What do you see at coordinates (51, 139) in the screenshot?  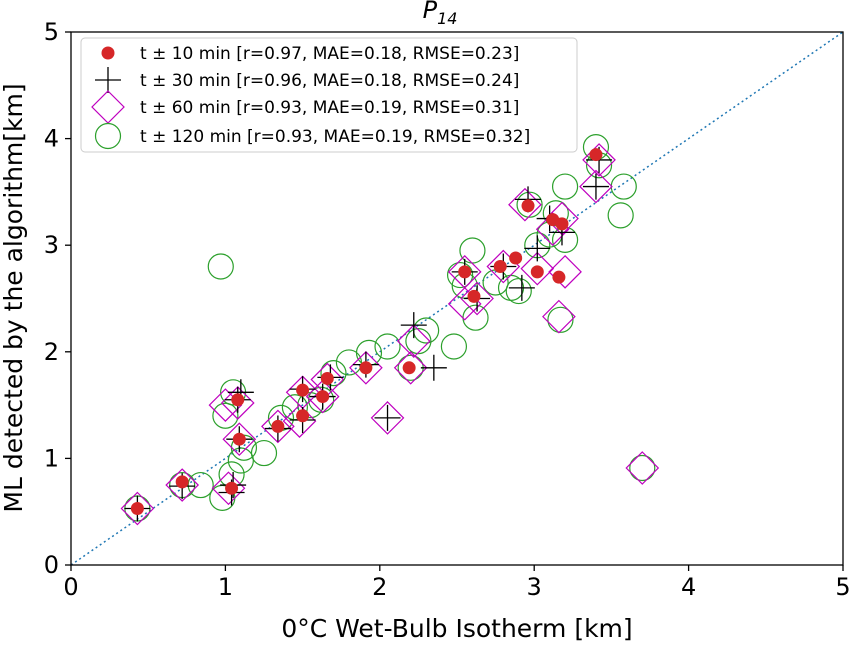 I see `y-tick-label: 4` at bounding box center [51, 139].